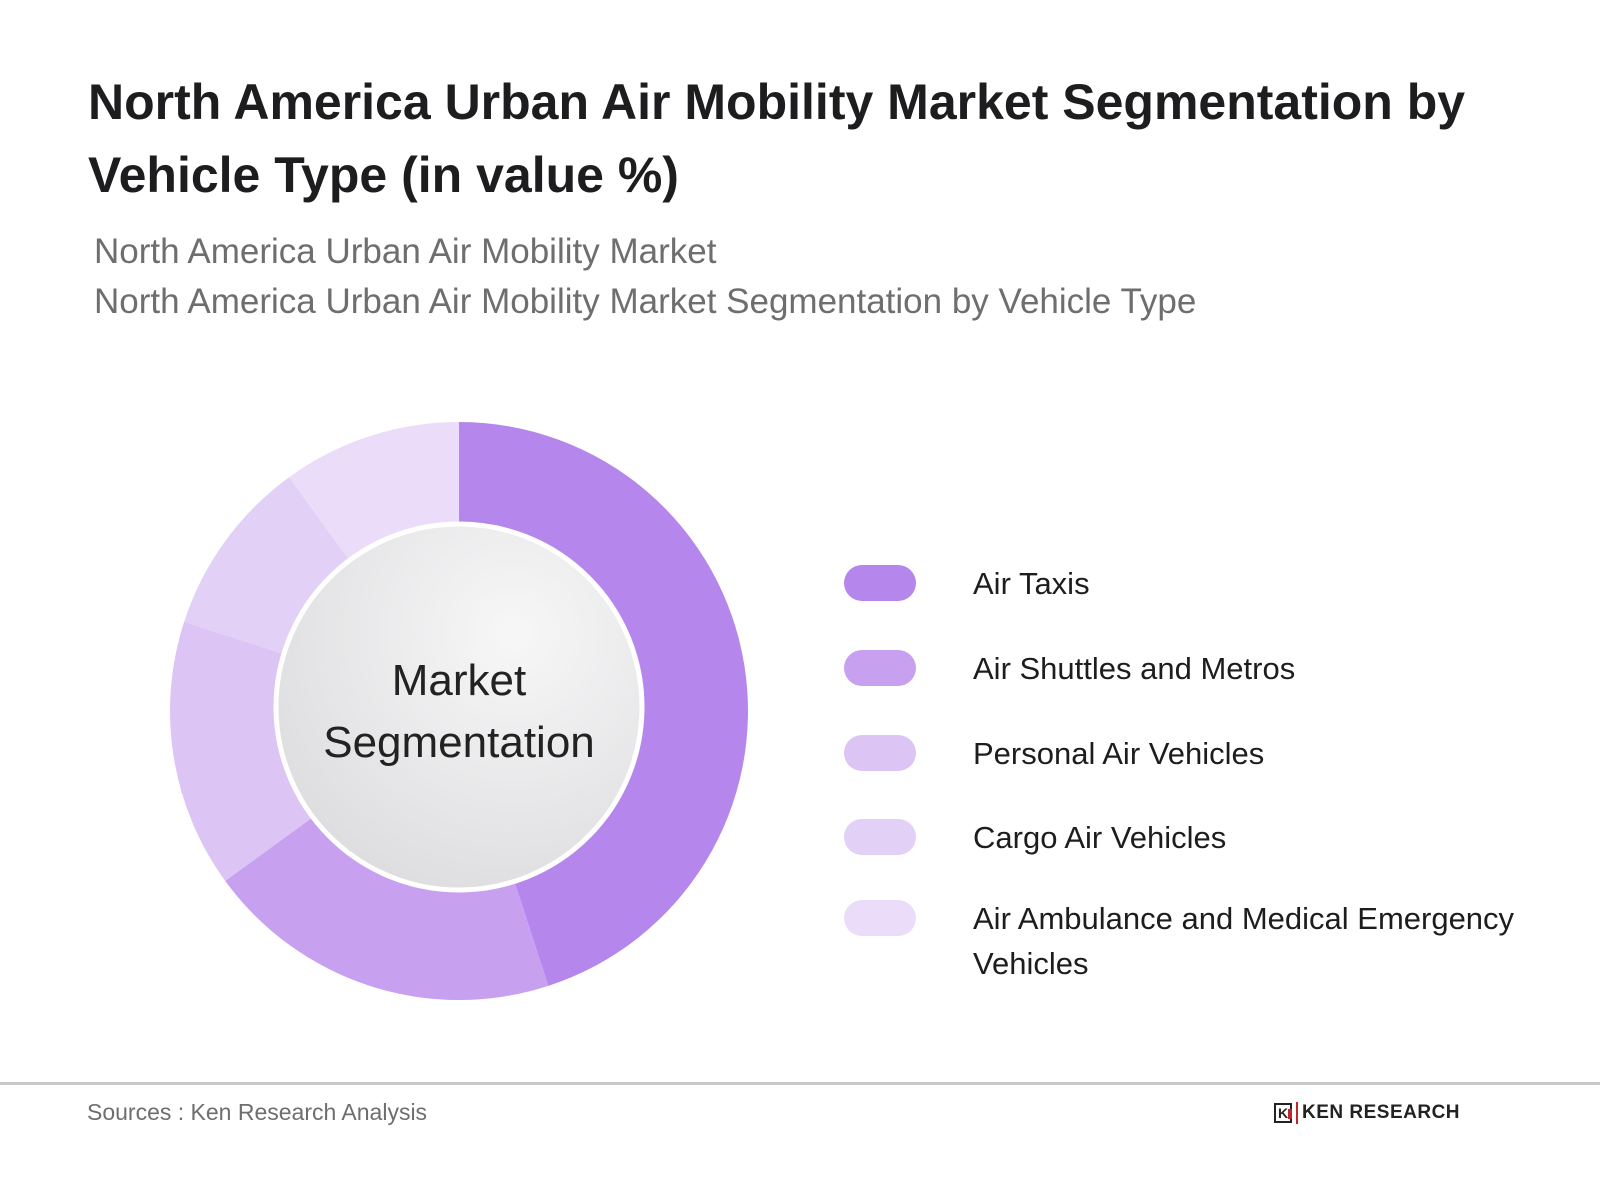 The height and width of the screenshot is (1200, 1600). What do you see at coordinates (1100, 837) in the screenshot?
I see `legend-label: Cargo Air Vehicles` at bounding box center [1100, 837].